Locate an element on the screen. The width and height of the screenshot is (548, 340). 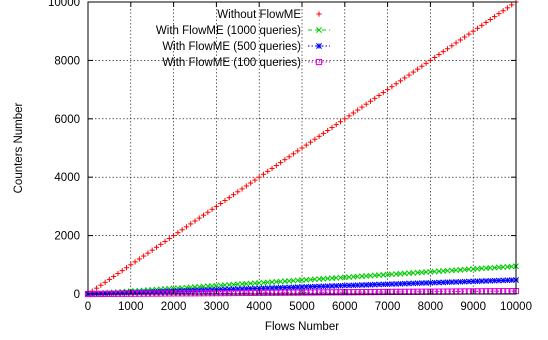
x-tick-label: 10000 is located at coordinates (516, 307).